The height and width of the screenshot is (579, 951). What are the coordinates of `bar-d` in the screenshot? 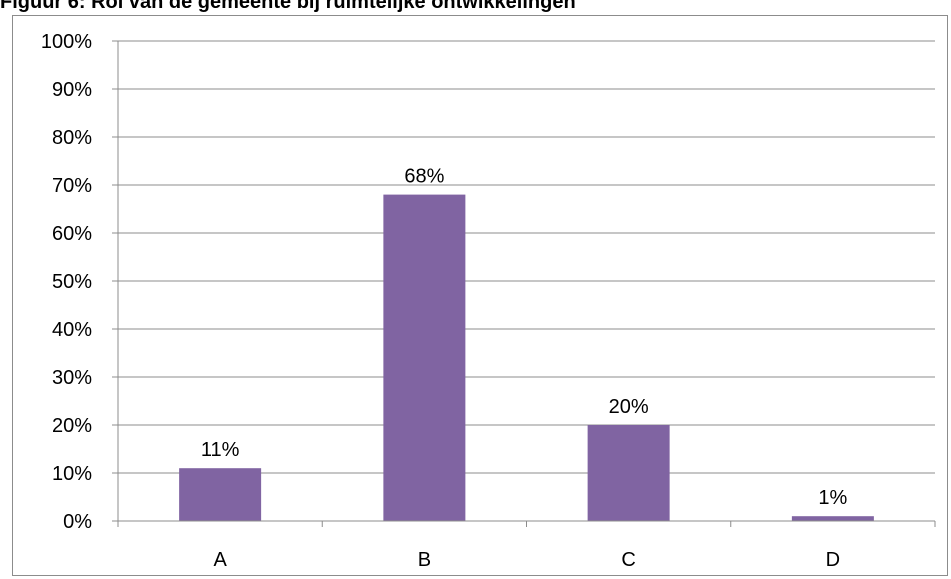 It's located at (832, 518).